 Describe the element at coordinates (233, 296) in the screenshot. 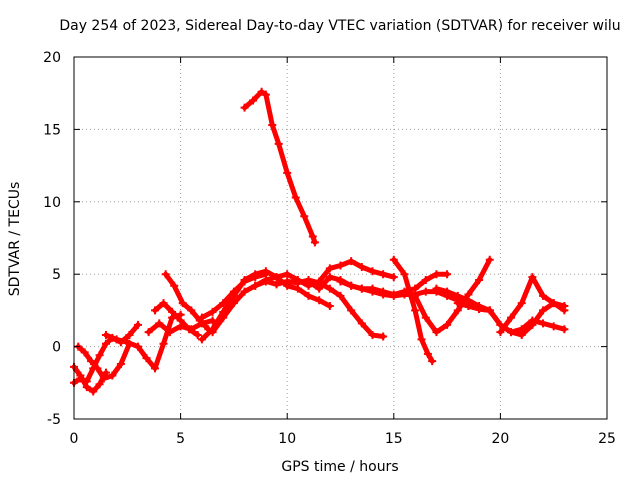

I see `series-sat-i` at that location.